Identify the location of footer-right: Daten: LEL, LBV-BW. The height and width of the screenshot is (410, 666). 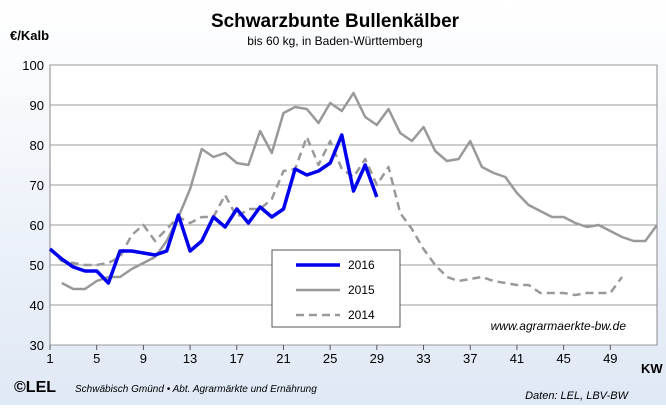
(577, 396).